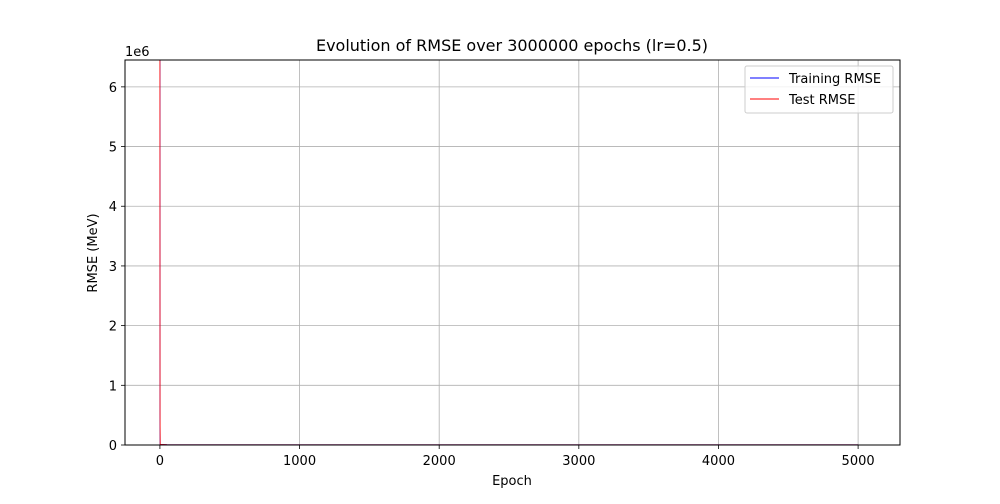 The height and width of the screenshot is (504, 1000). I want to click on x-tick-label: 3000, so click(578, 461).